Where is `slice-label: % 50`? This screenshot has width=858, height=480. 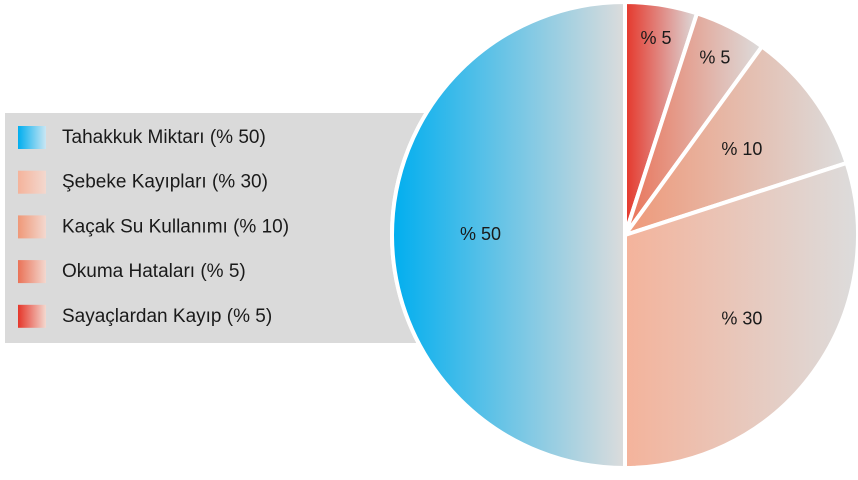
slice-label: % 50 is located at coordinates (480, 234).